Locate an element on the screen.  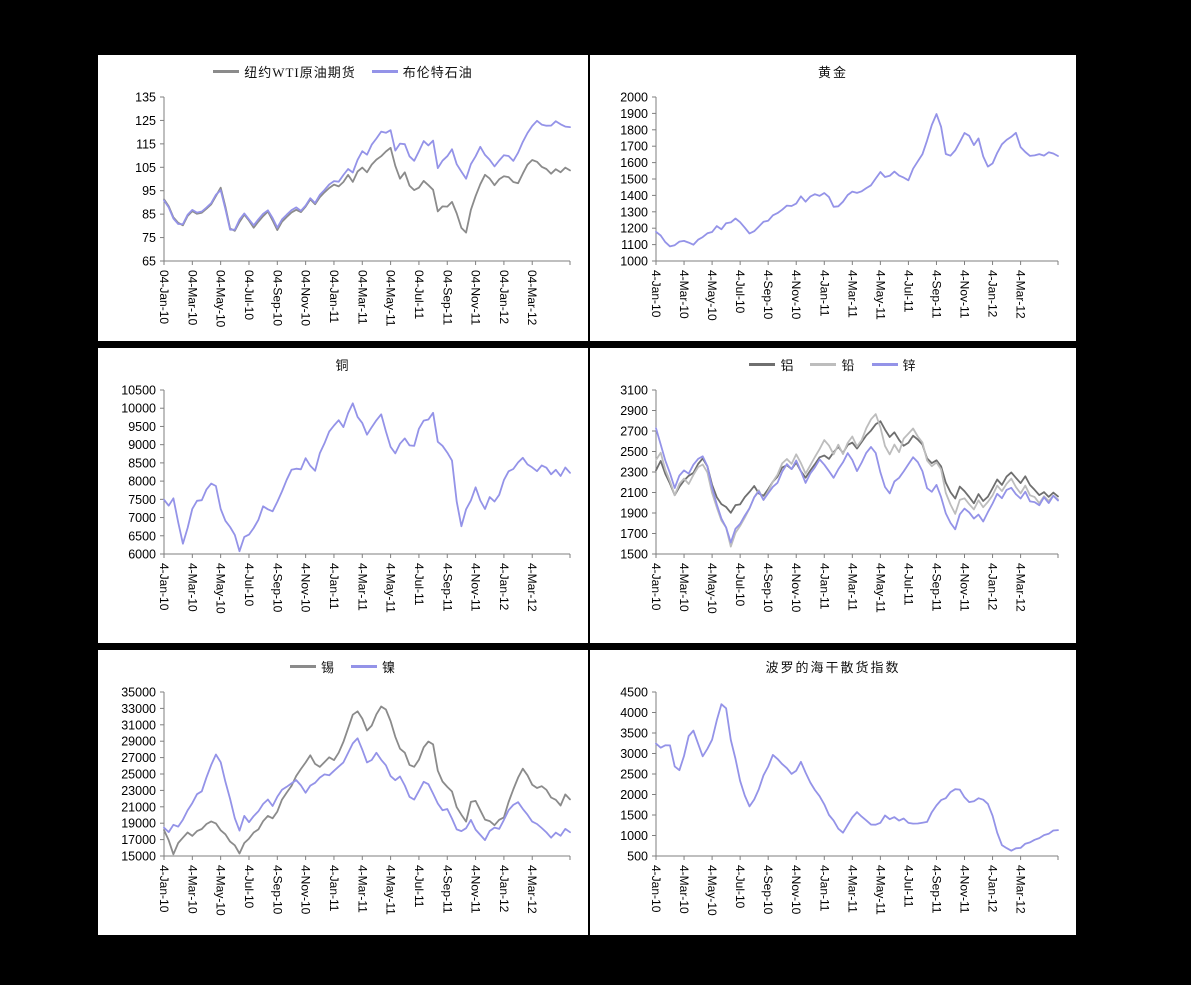
bdi-chart-title: 波罗的海干散货指数 is located at coordinates (833, 667).